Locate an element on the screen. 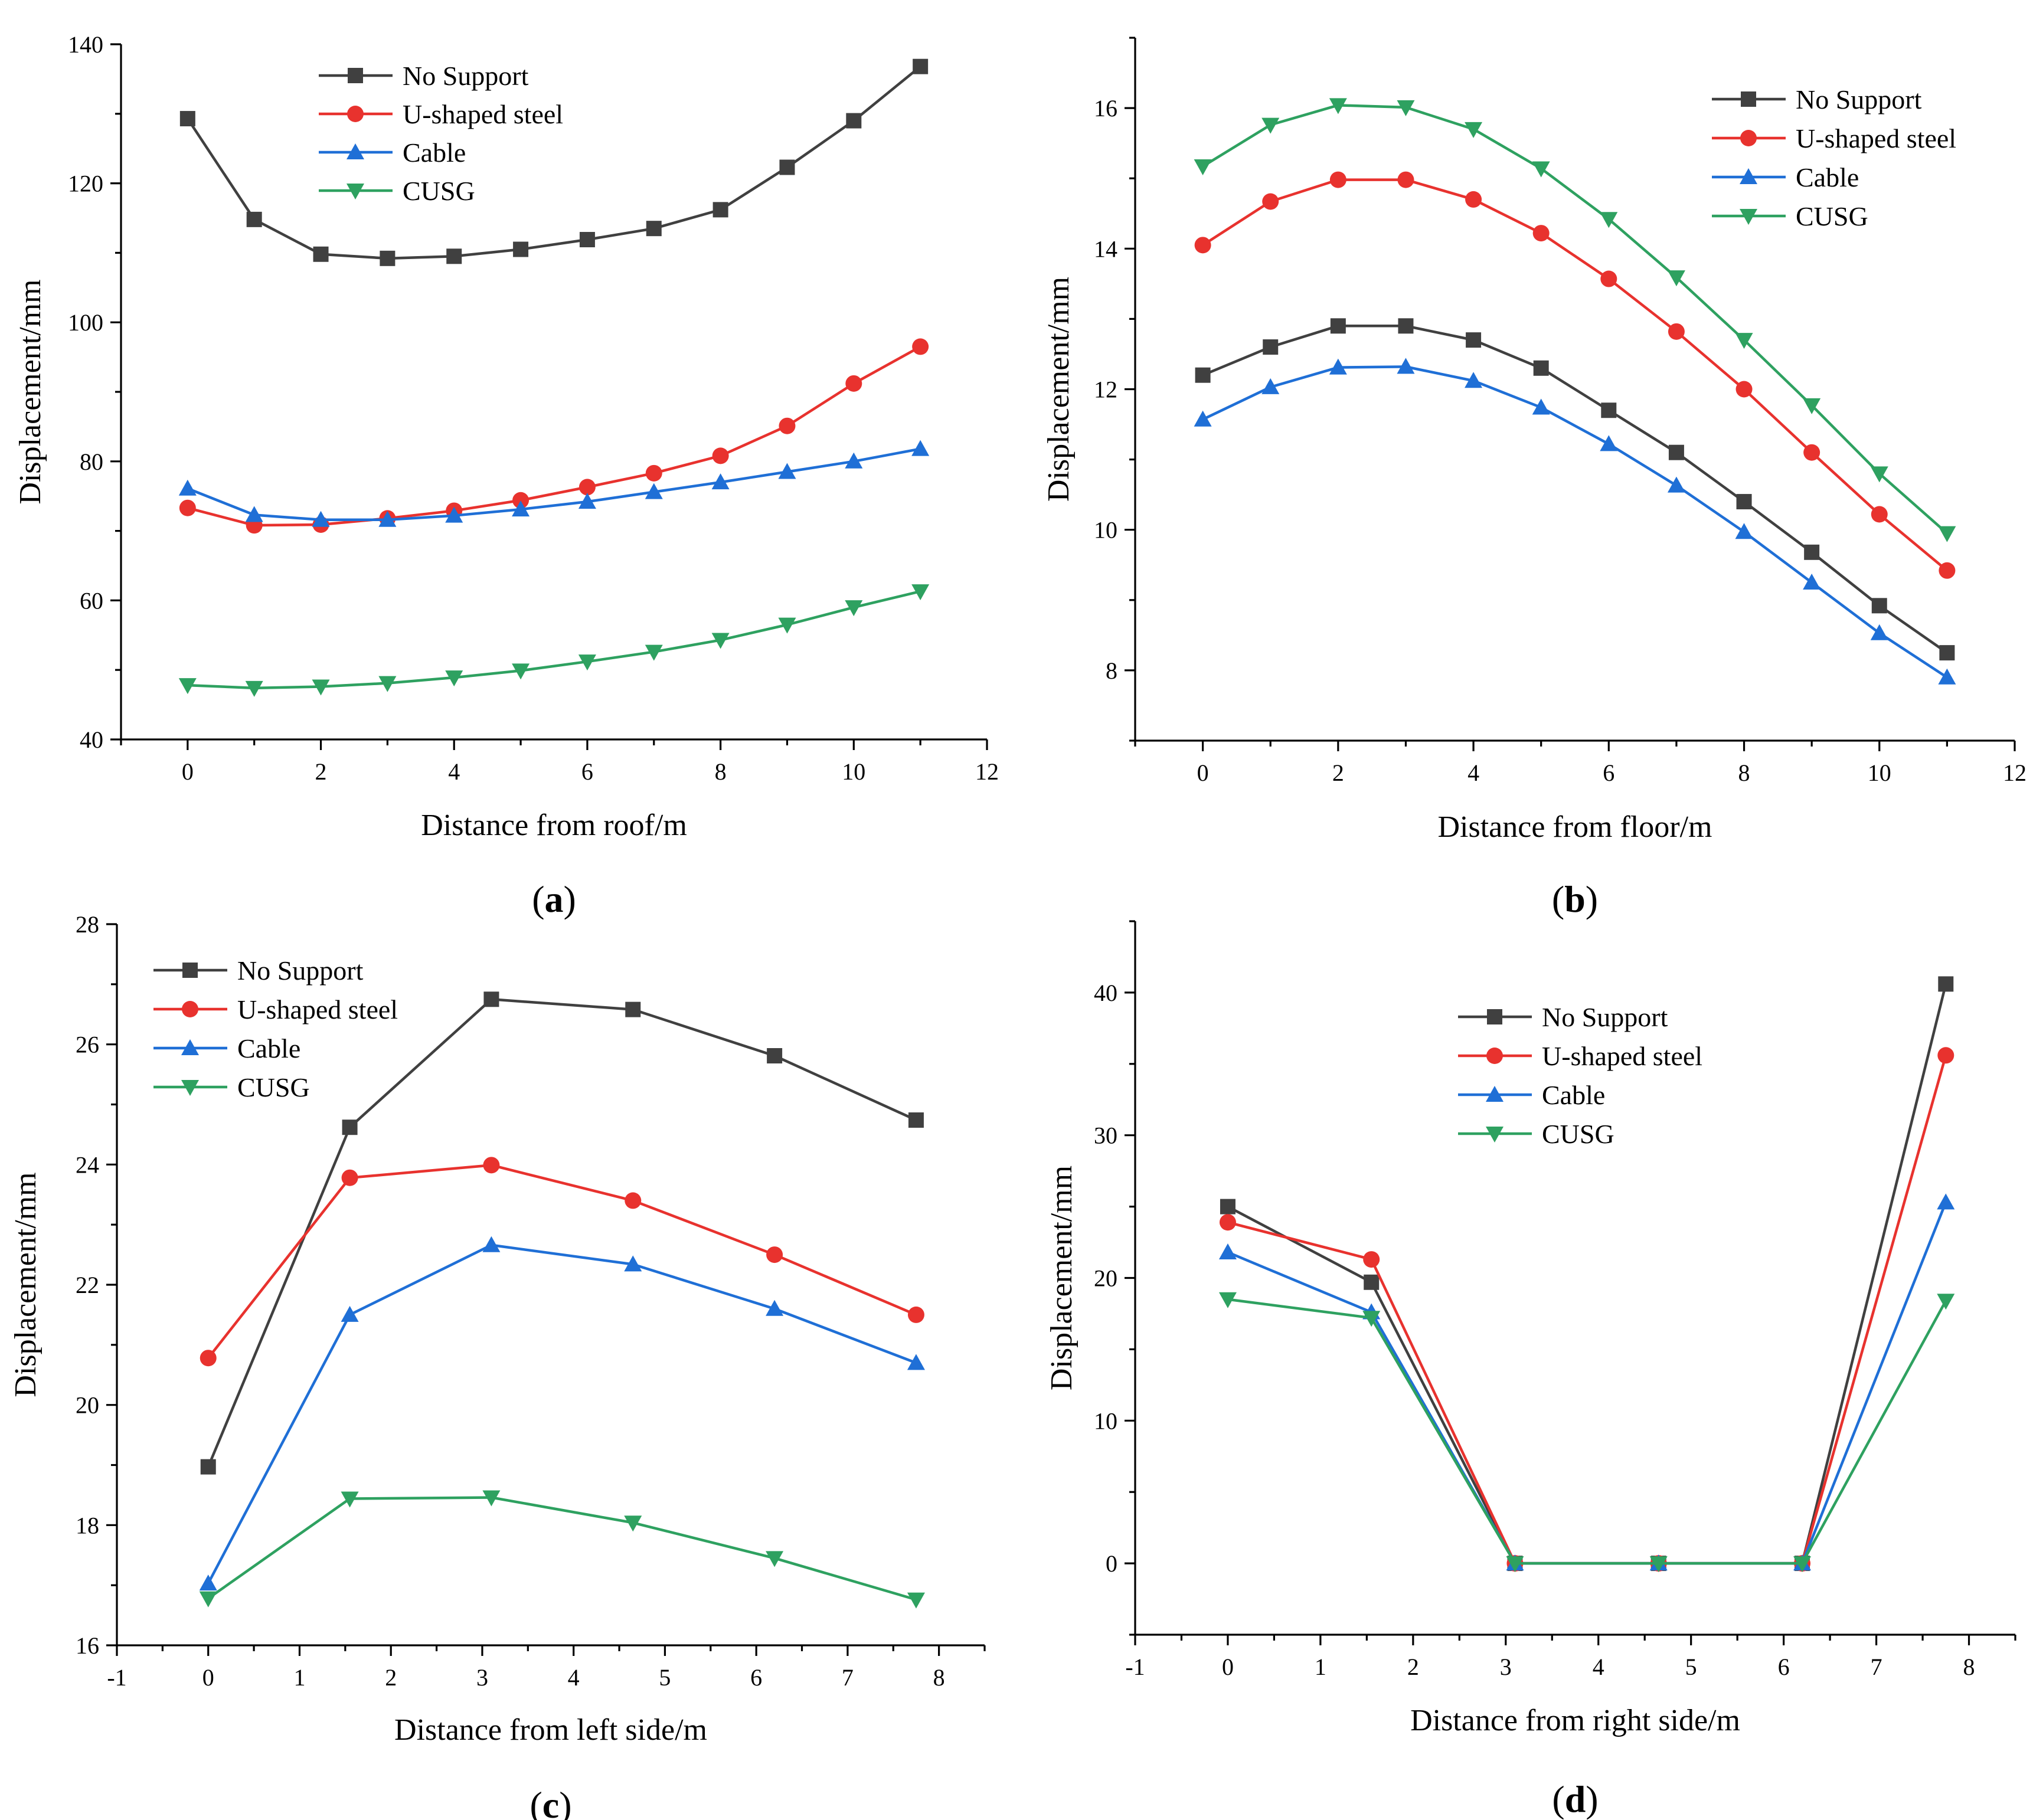 This screenshot has height=1820, width=2033. y-tick-label: 26 is located at coordinates (87, 1045).